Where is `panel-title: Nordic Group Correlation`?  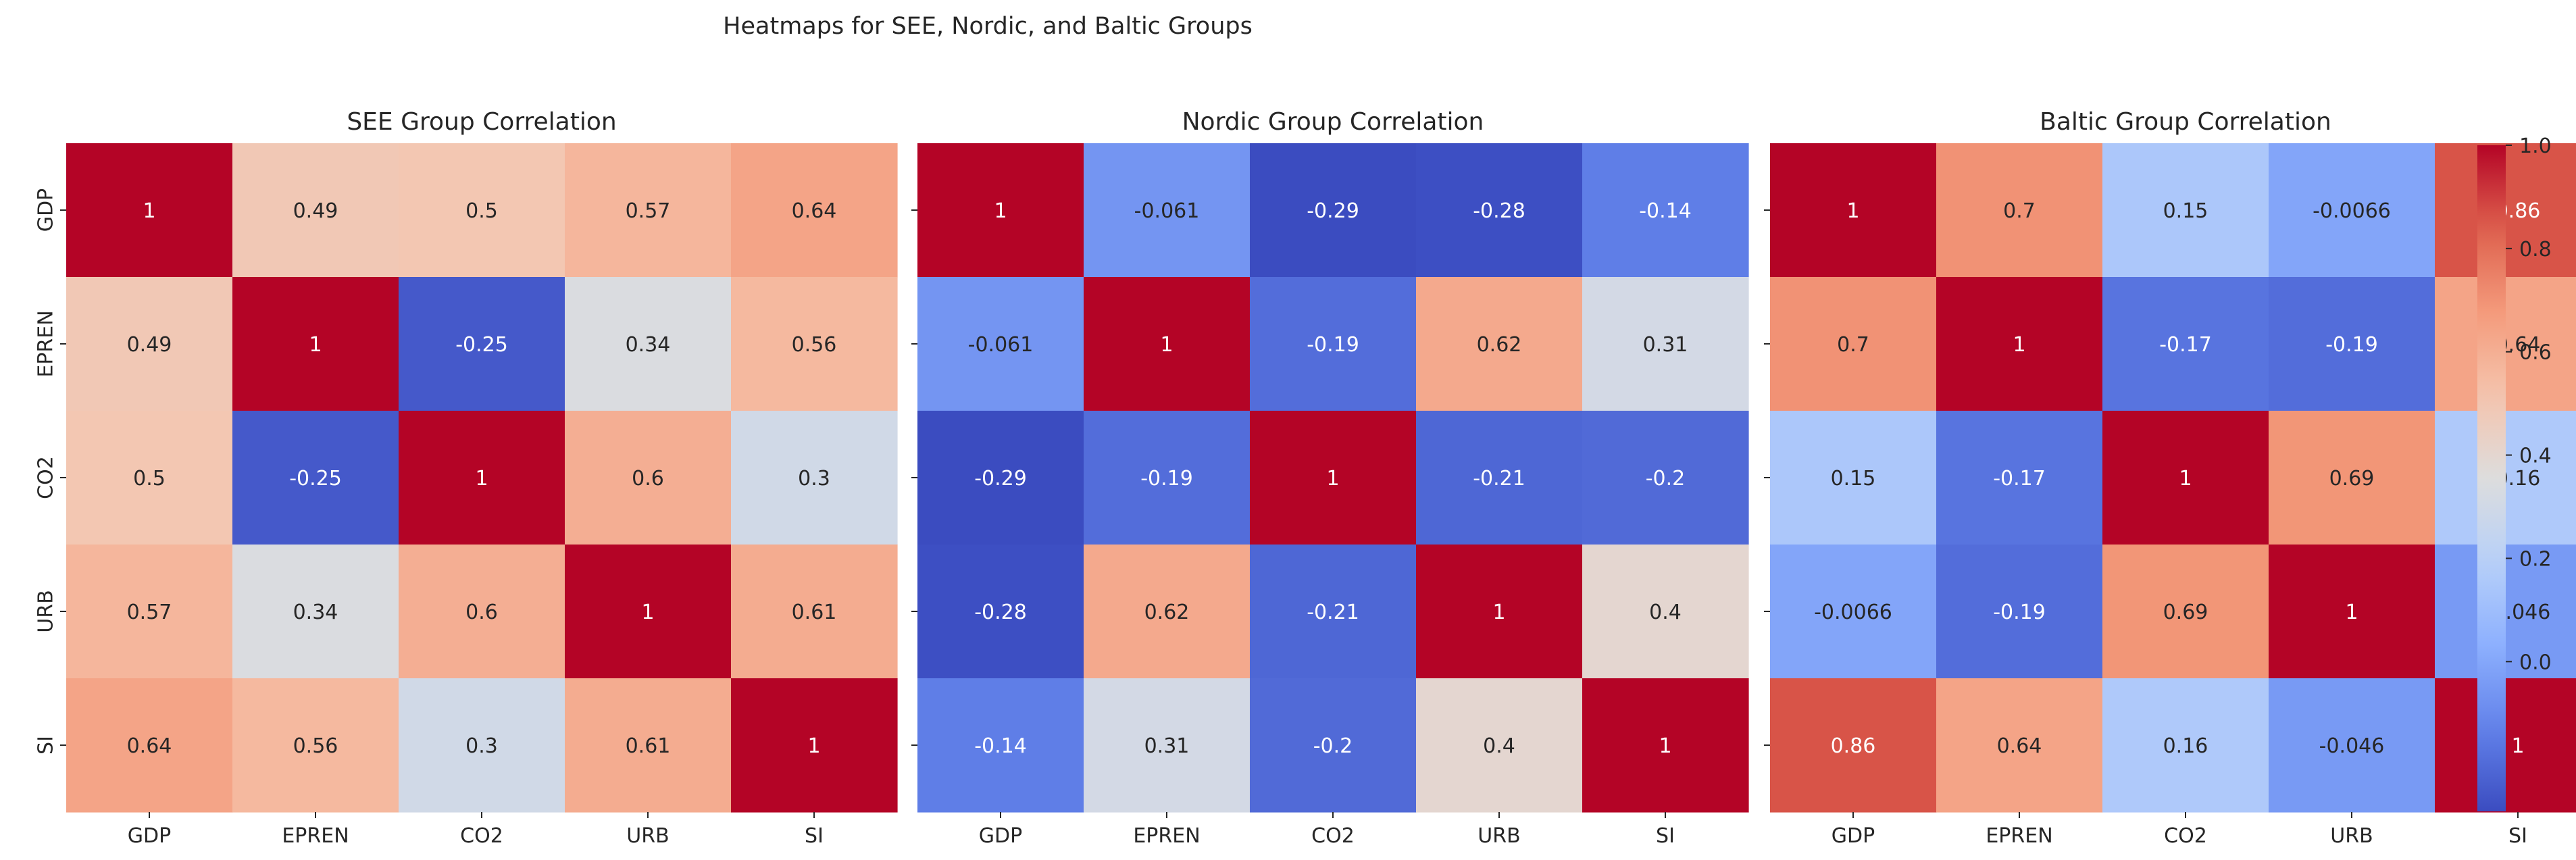
panel-title: Nordic Group Correlation is located at coordinates (1333, 122).